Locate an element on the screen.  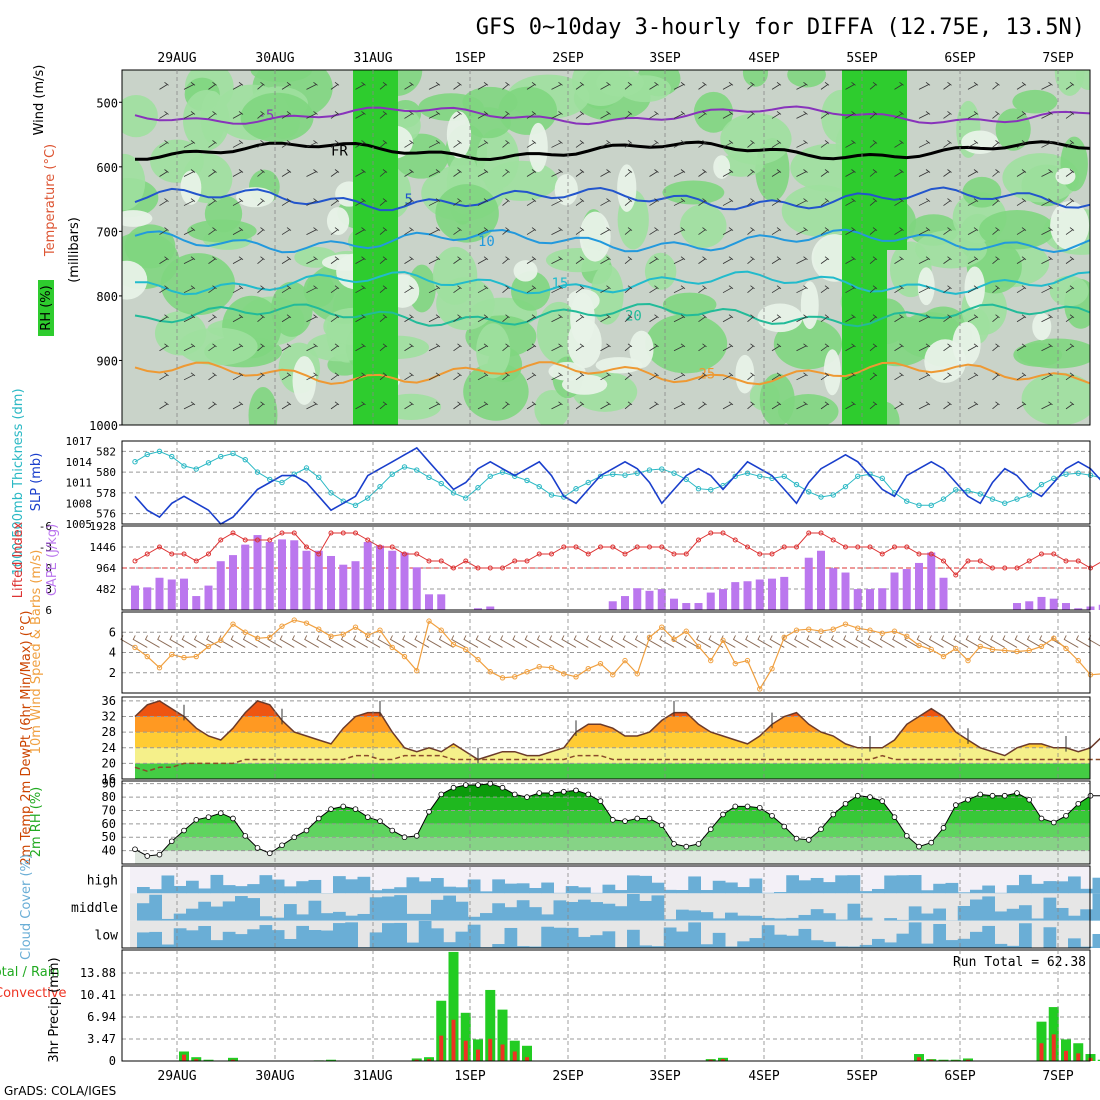
legend-convective: Convective is located at coordinates (33, 993).